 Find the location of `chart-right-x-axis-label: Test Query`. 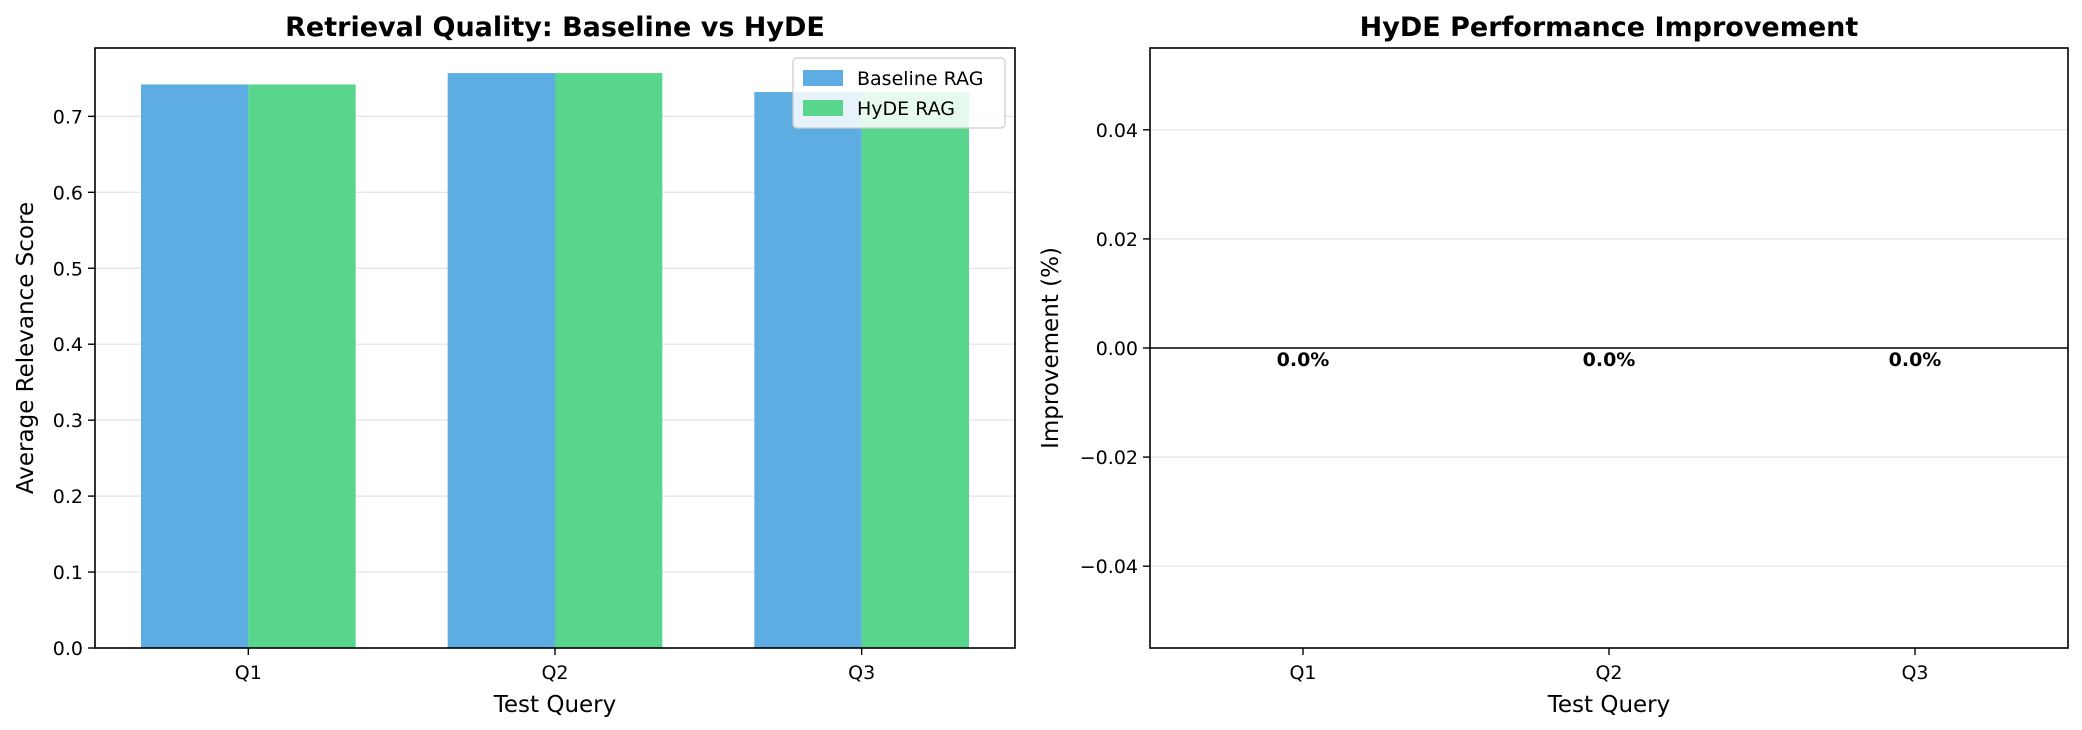

chart-right-x-axis-label: Test Query is located at coordinates (1609, 705).